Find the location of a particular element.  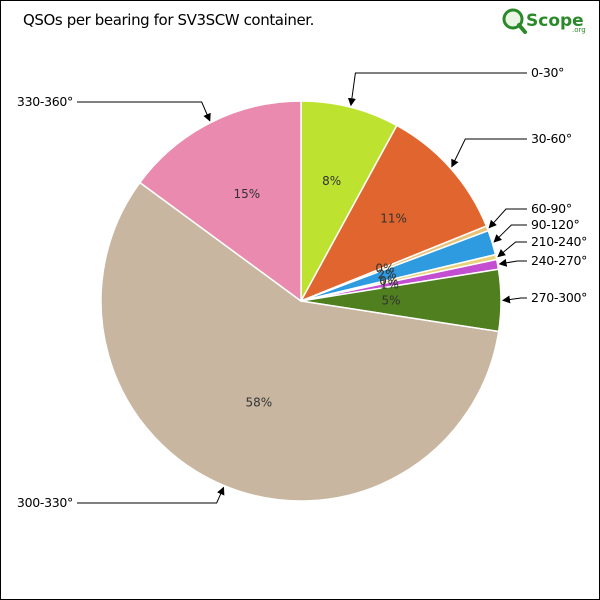

logo-text: Scope is located at coordinates (555, 21).